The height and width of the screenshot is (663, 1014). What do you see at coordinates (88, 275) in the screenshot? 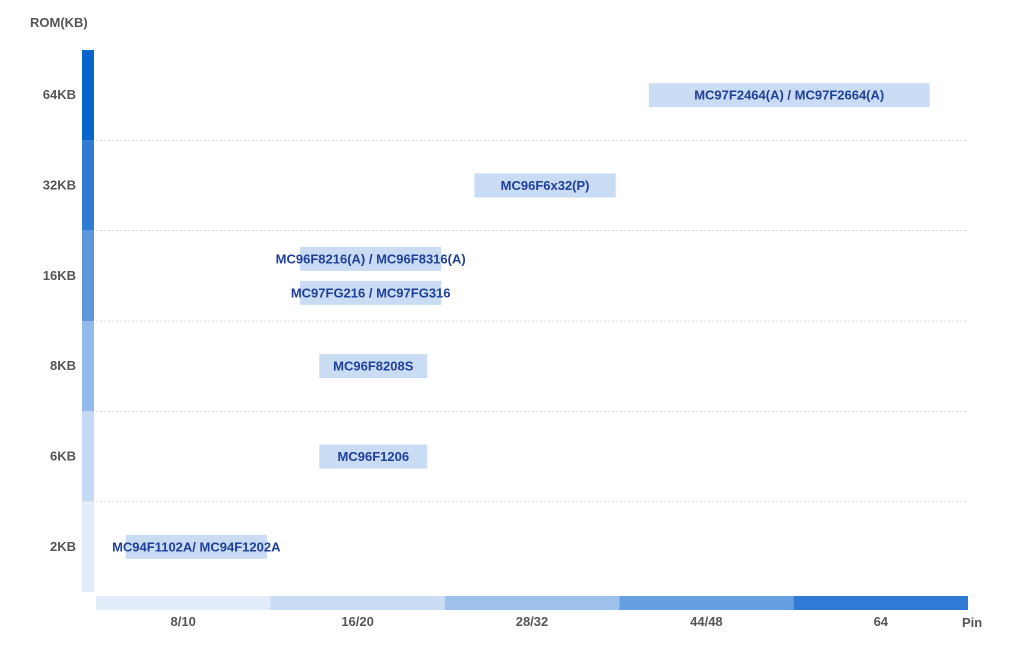
I see `y-strip-segment-16kb` at bounding box center [88, 275].